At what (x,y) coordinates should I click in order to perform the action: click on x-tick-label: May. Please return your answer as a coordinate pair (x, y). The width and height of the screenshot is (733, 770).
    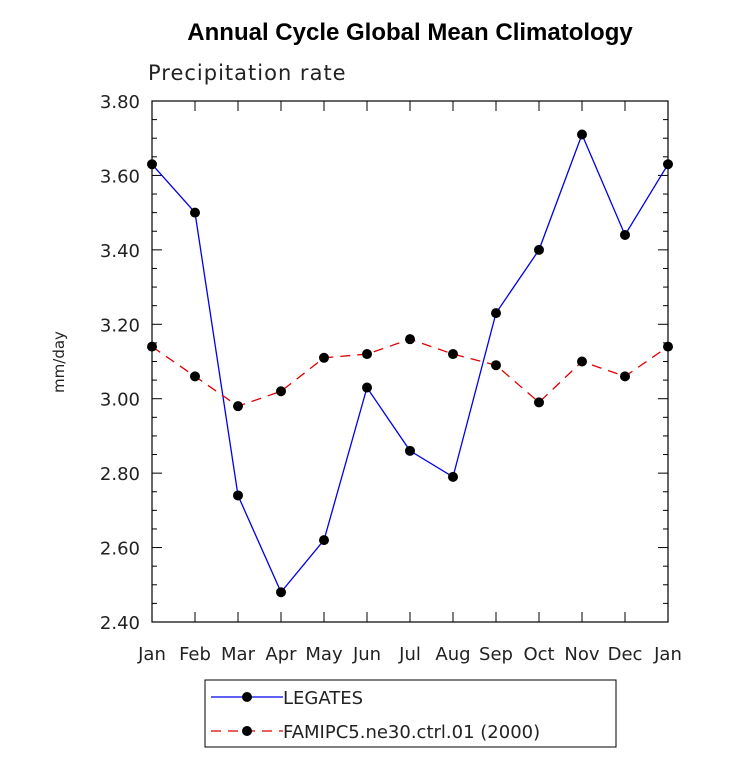
    Looking at the image, I should click on (324, 654).